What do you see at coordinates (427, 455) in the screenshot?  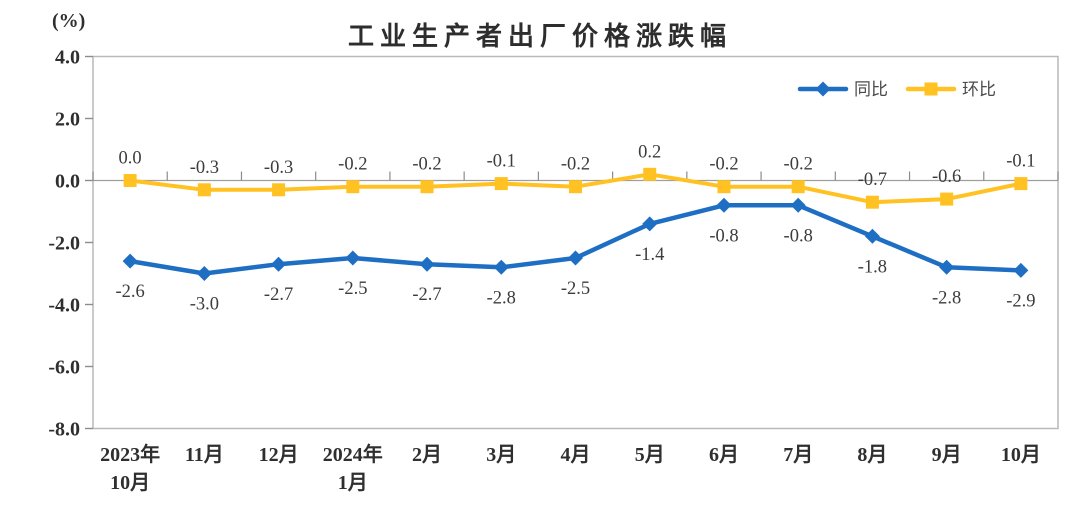 I see `x-axis-label: 2月` at bounding box center [427, 455].